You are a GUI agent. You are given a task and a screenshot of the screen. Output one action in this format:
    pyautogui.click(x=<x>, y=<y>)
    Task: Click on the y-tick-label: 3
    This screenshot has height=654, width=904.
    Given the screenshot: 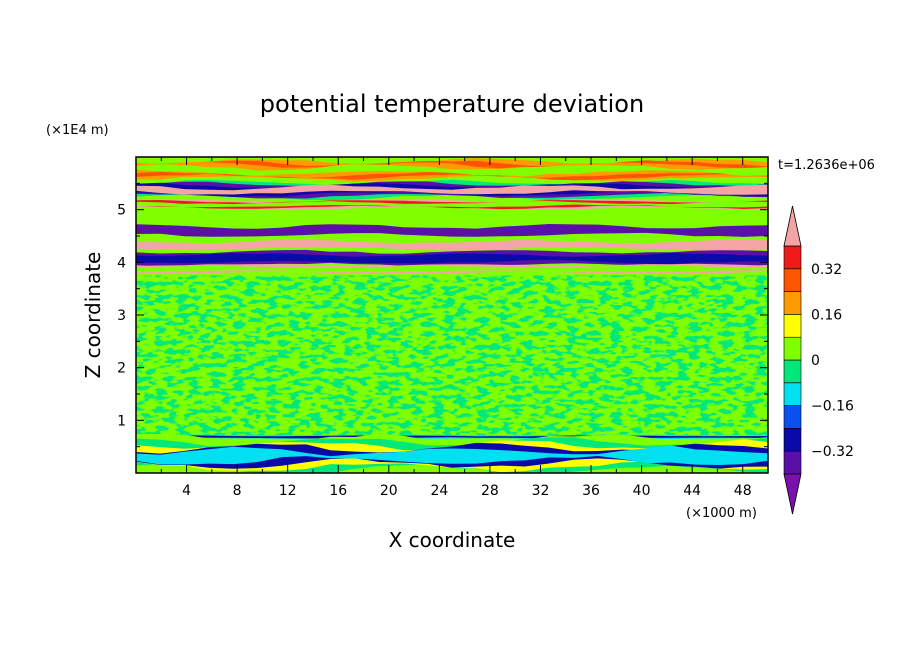 What is the action you would take?
    pyautogui.click(x=121, y=316)
    